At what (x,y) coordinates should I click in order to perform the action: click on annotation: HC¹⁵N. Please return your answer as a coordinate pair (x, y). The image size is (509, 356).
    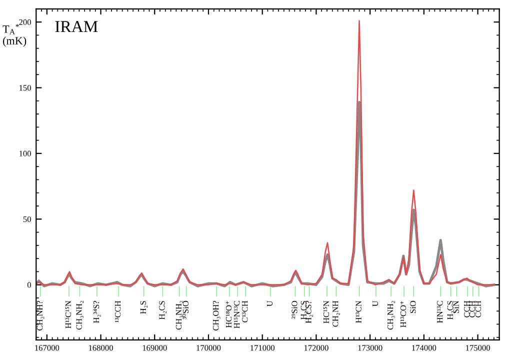
    Looking at the image, I should click on (326, 312).